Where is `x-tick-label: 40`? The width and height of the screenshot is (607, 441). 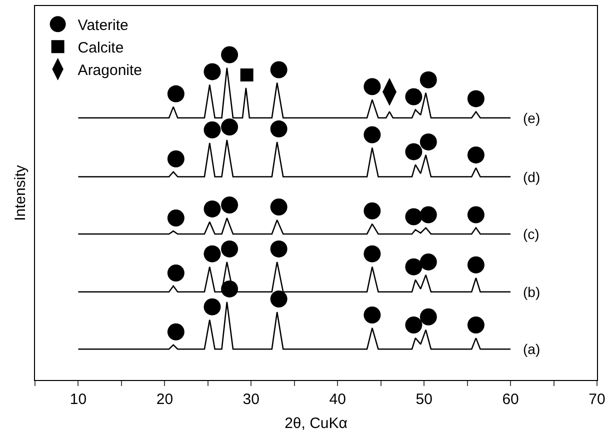
x-tick-label: 40 is located at coordinates (337, 399).